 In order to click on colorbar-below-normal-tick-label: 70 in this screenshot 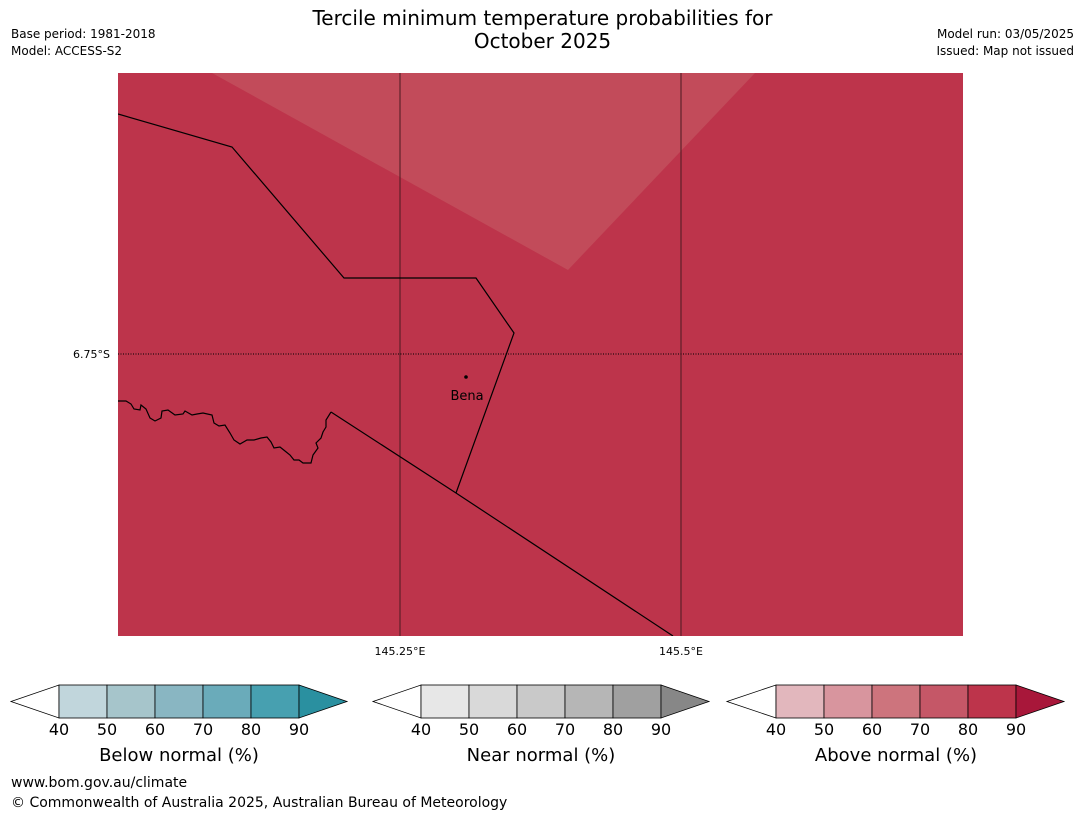, I will do `click(203, 729)`.